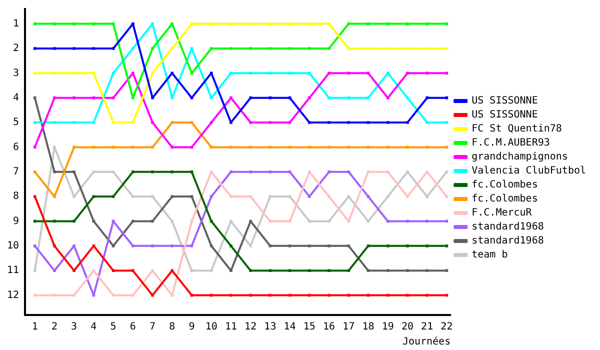 This screenshot has height=350, width=600. I want to click on x-tick-label: 4, so click(93, 327).